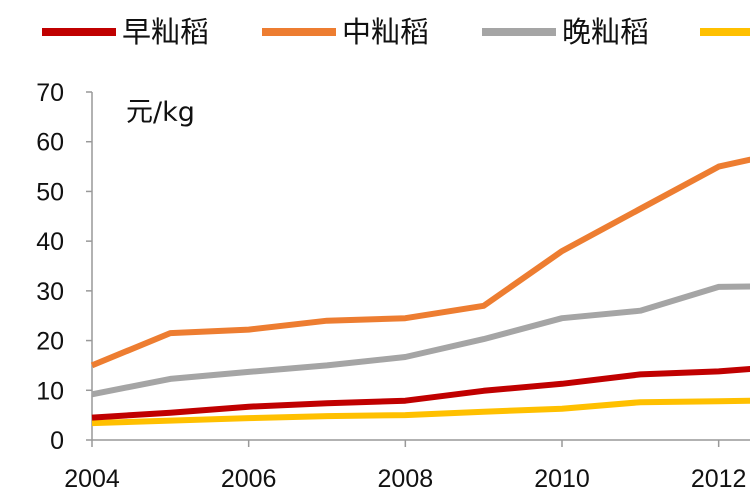  I want to click on y-axis-unit-label: 元/kg, so click(160, 112).